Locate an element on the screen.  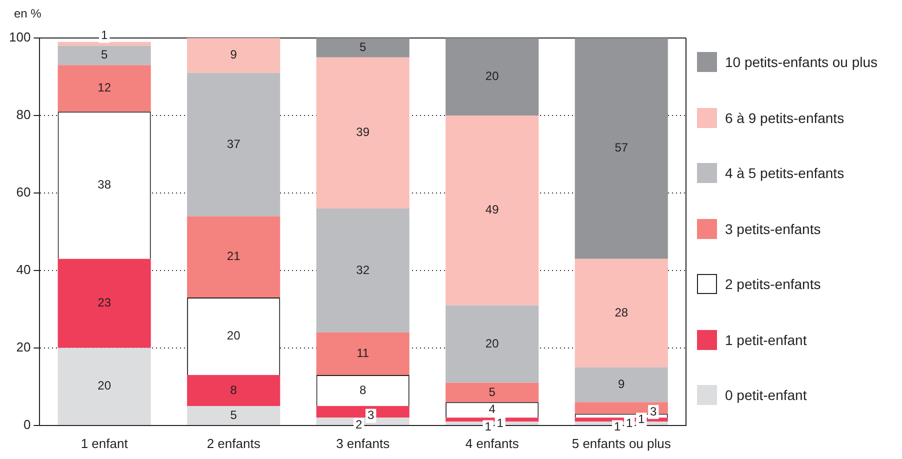
data-label: 11 is located at coordinates (363, 353).